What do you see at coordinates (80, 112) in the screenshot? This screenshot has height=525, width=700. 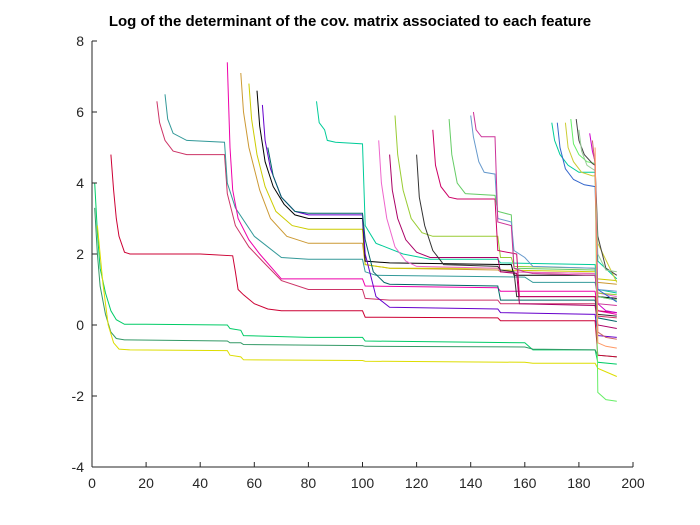 I see `y-tick-label: 6` at bounding box center [80, 112].